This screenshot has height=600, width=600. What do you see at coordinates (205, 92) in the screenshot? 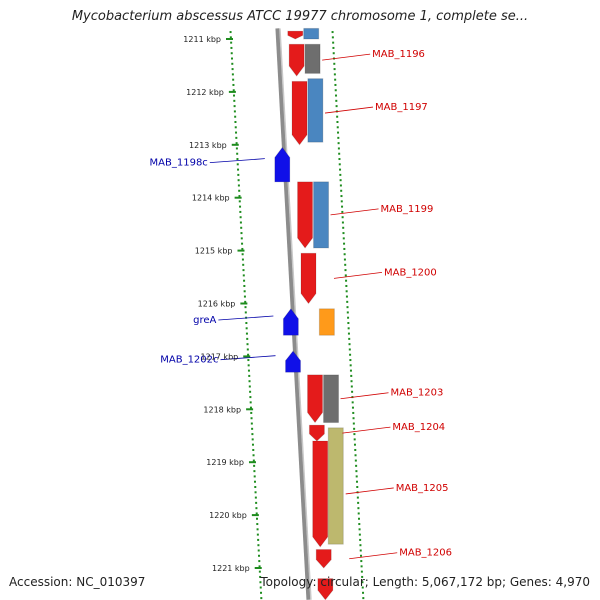
I see `ruler-tick-label: 1212 kbp` at bounding box center [205, 92].